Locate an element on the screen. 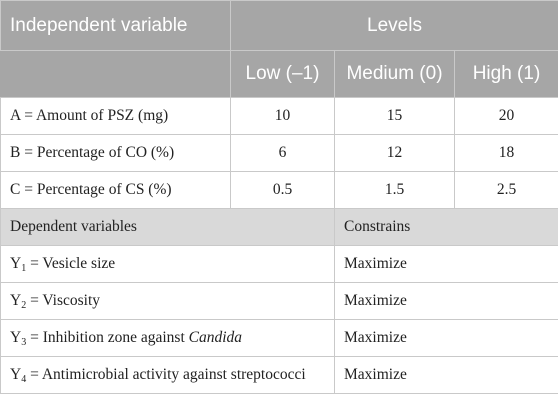 Image resolution: width=558 pixels, height=405 pixels. response-label: Y2 = Viscosity is located at coordinates (167, 301).